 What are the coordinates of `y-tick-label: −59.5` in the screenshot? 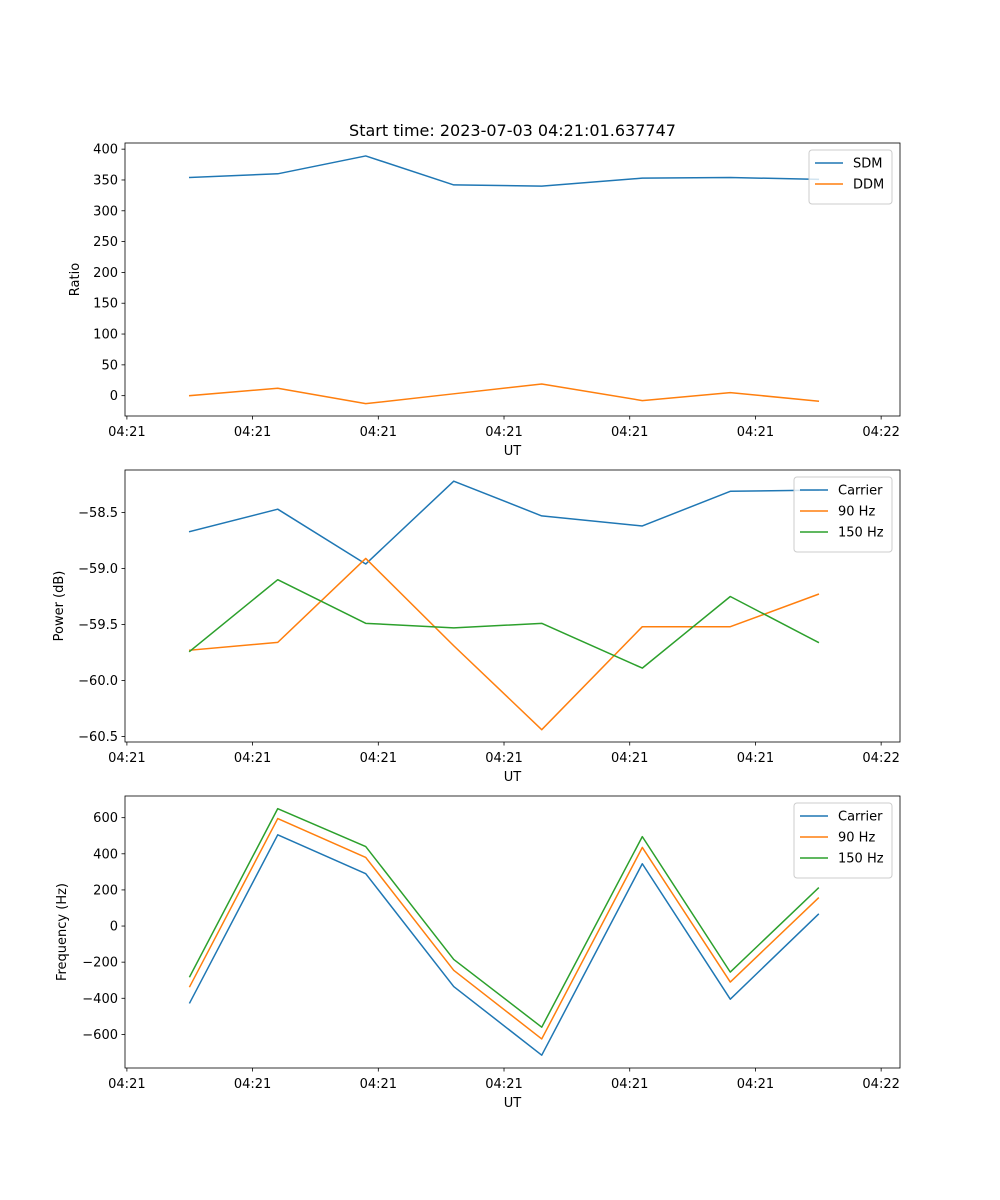 It's located at (98, 625).